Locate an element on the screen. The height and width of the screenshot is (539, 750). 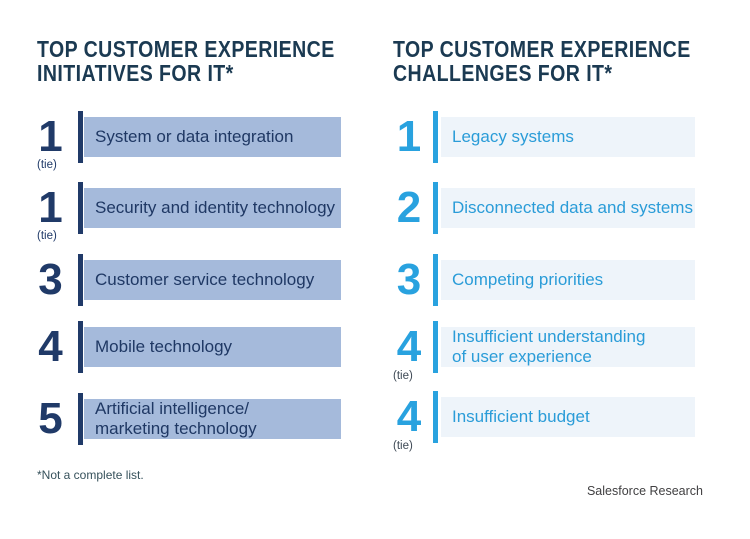
item-bar: Insufficient budget is located at coordinates (568, 417).